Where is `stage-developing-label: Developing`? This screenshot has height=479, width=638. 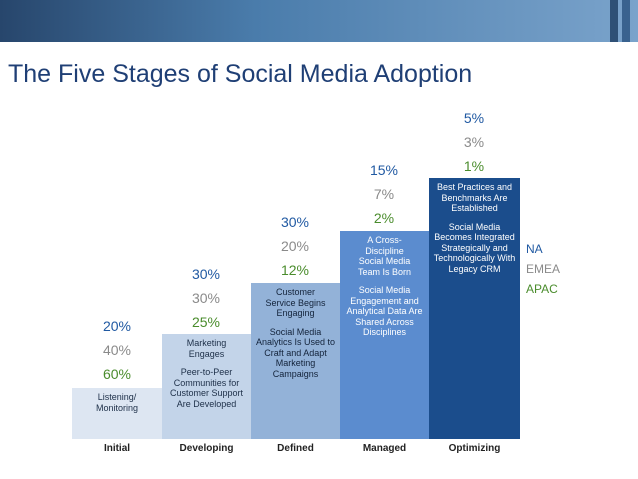 stage-developing-label: Developing is located at coordinates (206, 448).